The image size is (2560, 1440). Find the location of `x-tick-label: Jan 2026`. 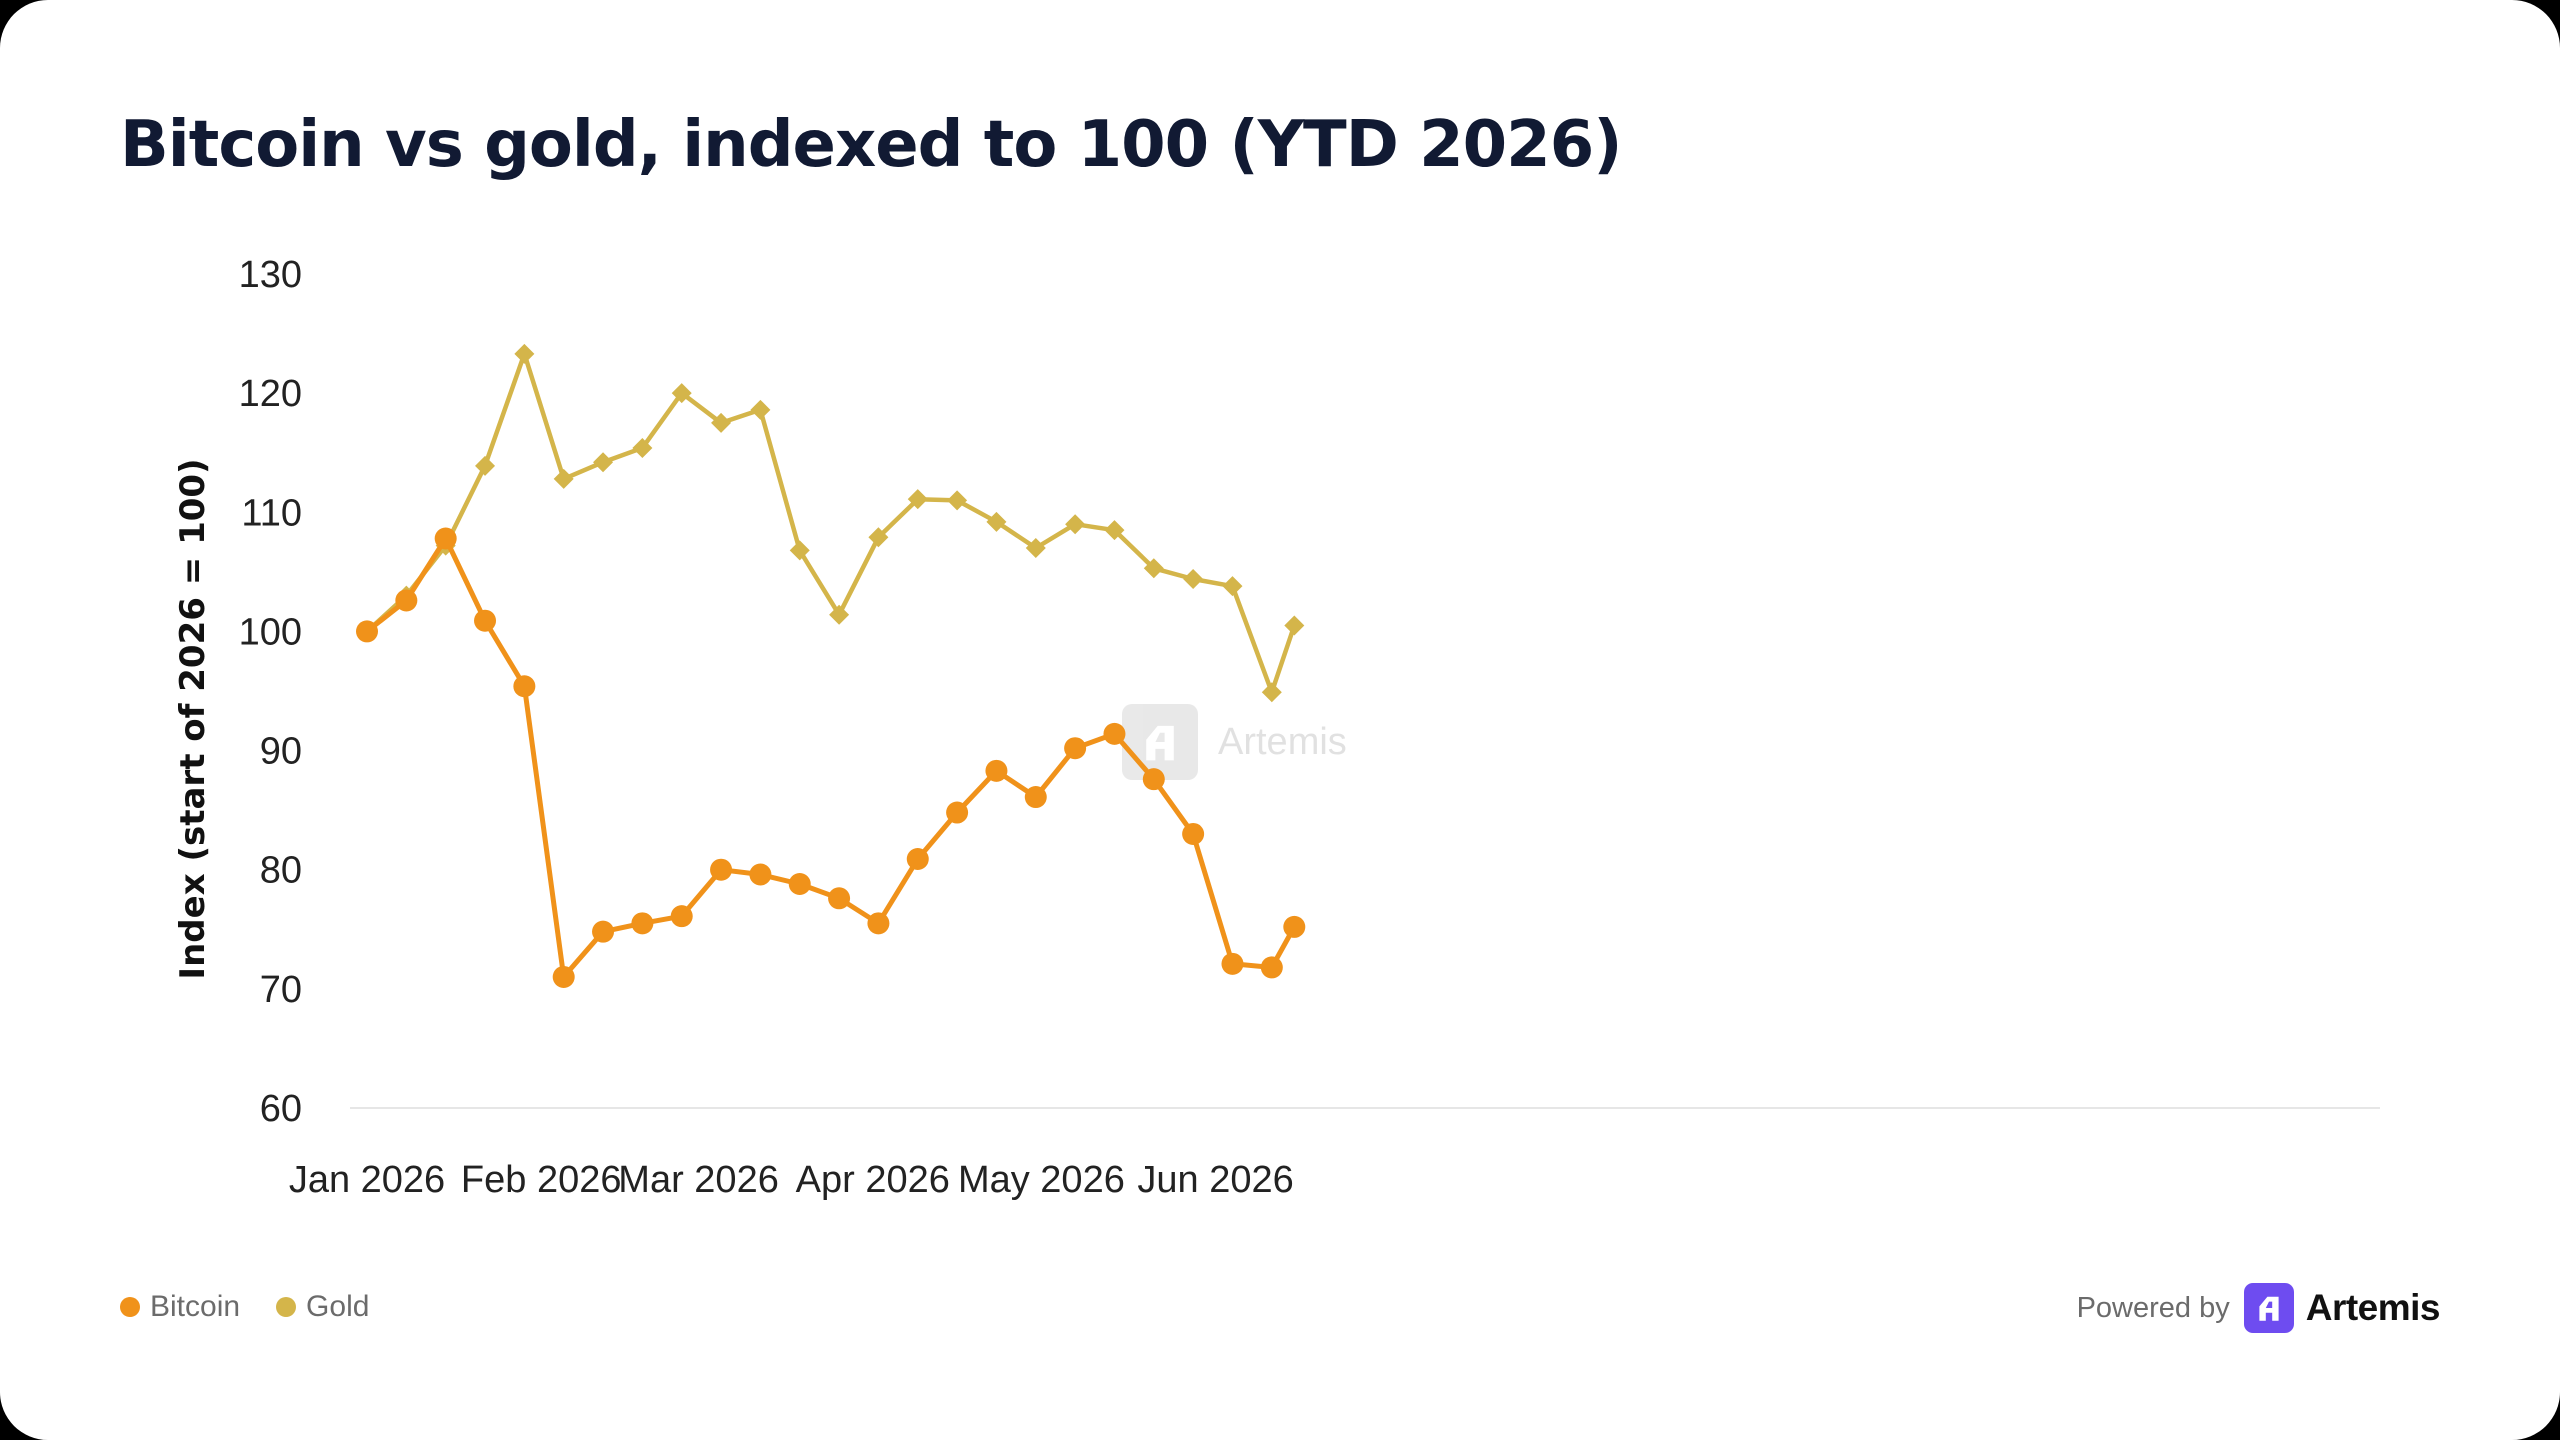

x-tick-label: Jan 2026 is located at coordinates (367, 1180).